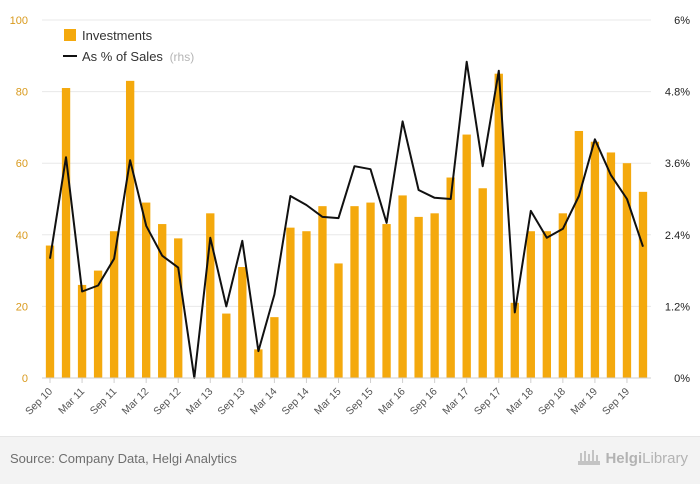 Image resolution: width=700 pixels, height=484 pixels. What do you see at coordinates (200, 402) in the screenshot?
I see `x-tick-label: Mar 13` at bounding box center [200, 402].